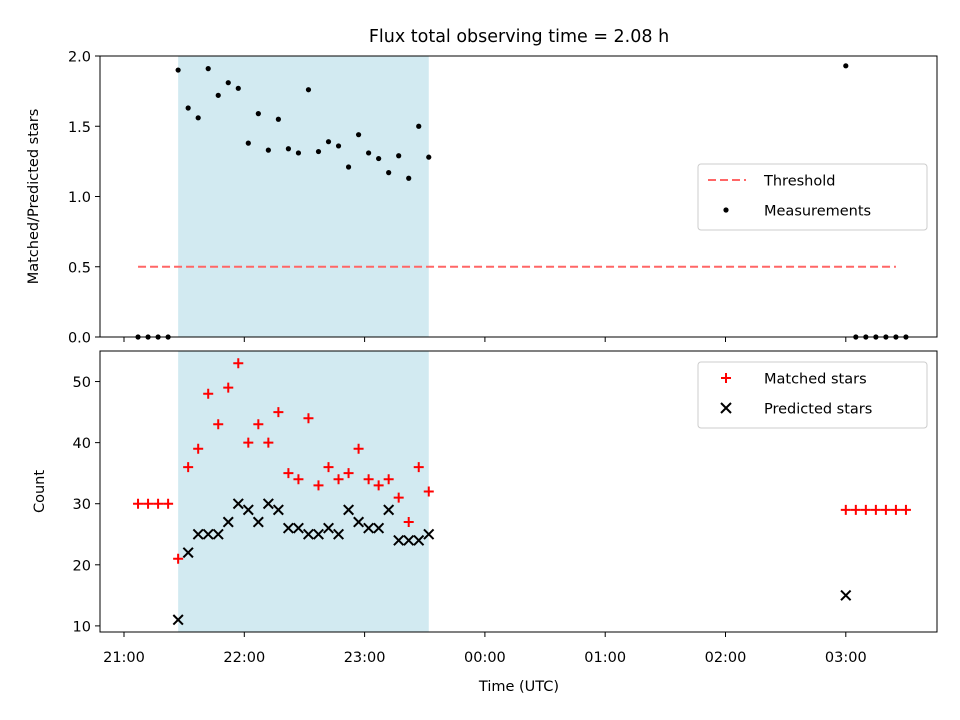 Image resolution: width=960 pixels, height=720 pixels. Describe the element at coordinates (815, 380) in the screenshot. I see `legend-label: Matched stars` at that location.